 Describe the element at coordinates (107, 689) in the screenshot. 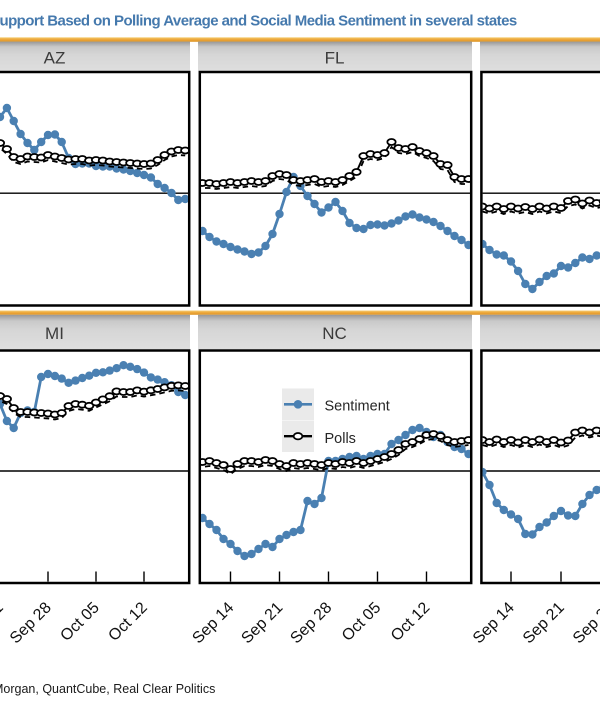

I see `svg-text:Morgan, QuantCube, Real Clear: Morgan, QuantCube, Real Clear Politics` at that location.